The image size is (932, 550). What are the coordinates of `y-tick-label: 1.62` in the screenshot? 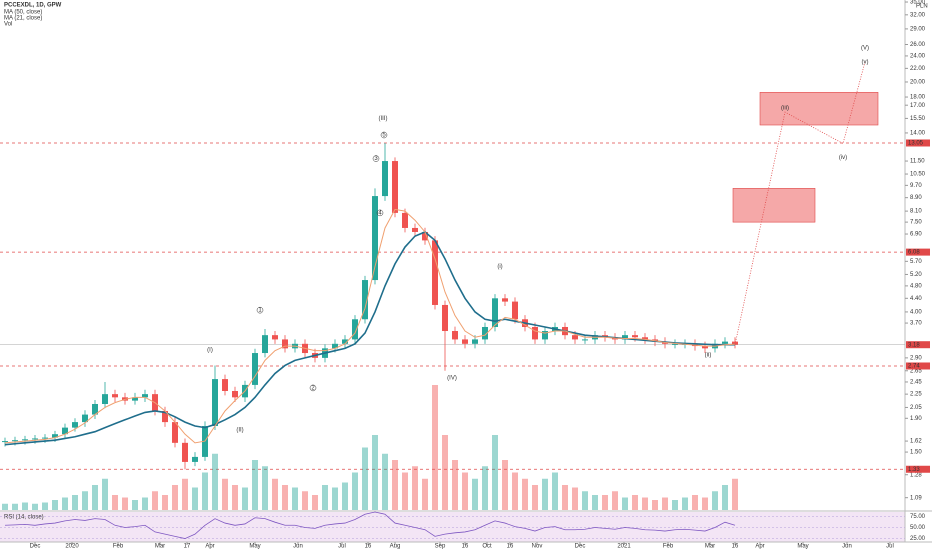 It's located at (916, 442).